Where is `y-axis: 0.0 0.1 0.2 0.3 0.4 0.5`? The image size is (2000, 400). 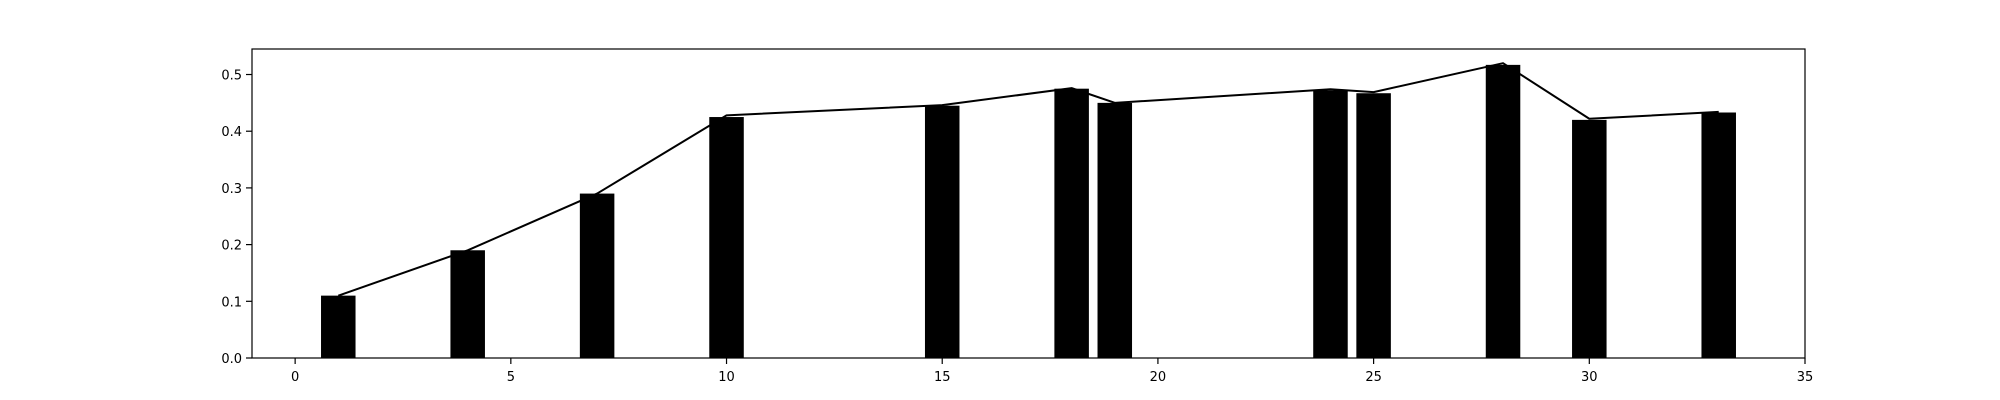 y-axis: 0.0 0.1 0.2 0.3 0.4 0.5 is located at coordinates (236, 218).